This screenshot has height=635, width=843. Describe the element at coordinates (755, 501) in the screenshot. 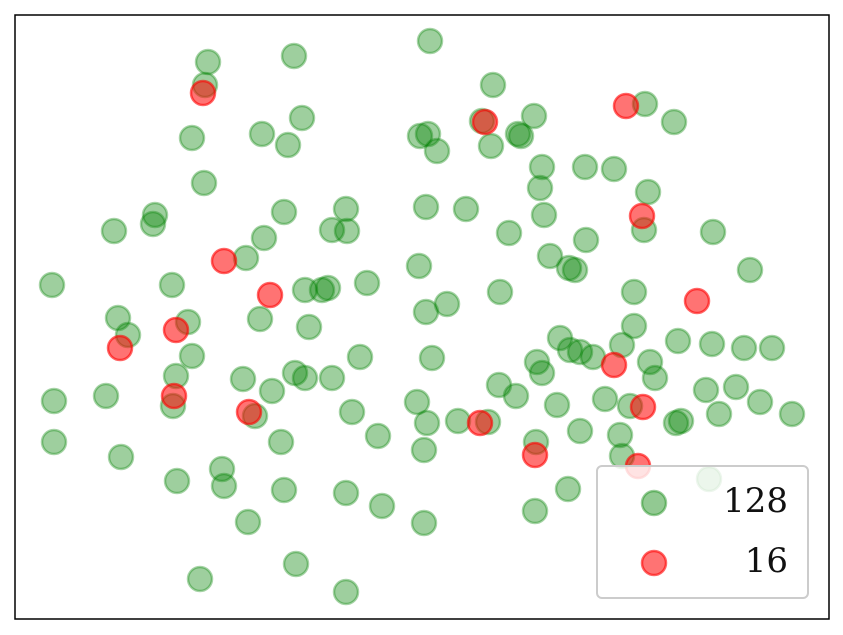

I see `legend-label: 128` at that location.